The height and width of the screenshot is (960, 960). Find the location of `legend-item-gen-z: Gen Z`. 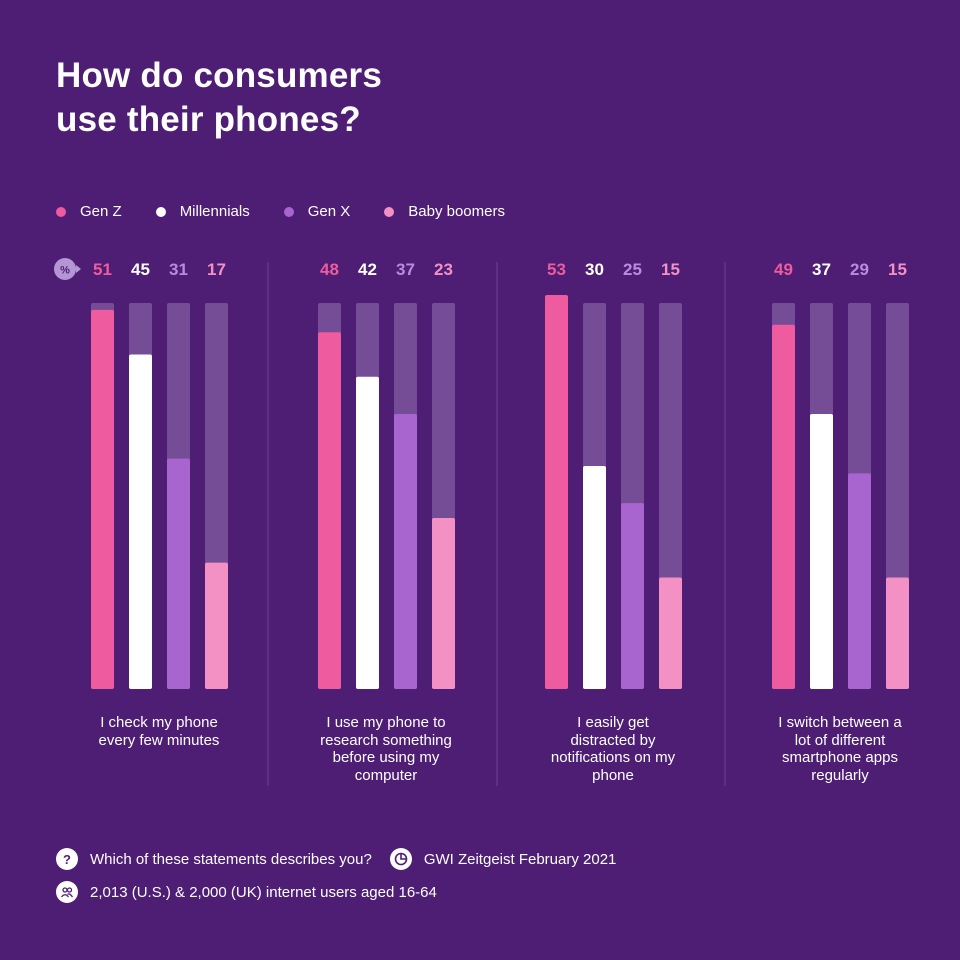

legend-item-gen-z: Gen Z is located at coordinates (89, 212).